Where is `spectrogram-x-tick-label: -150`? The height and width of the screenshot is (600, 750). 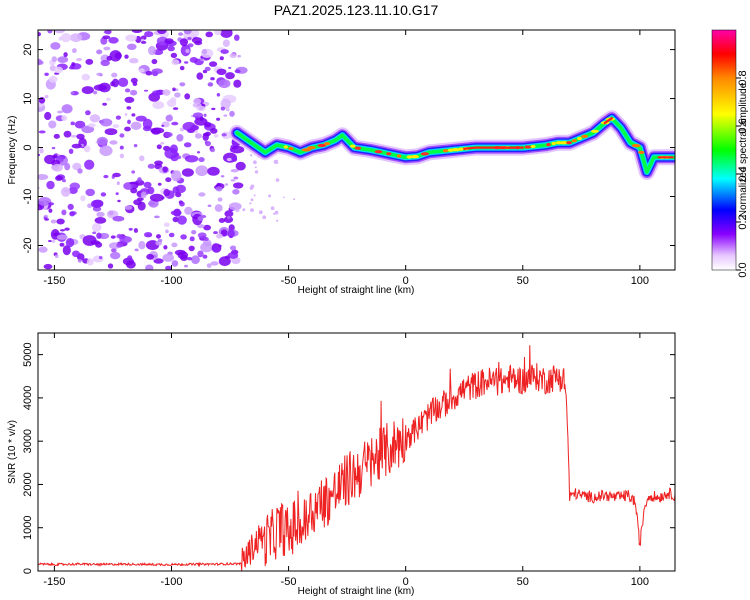 spectrogram-x-tick-label: -150 is located at coordinates (54, 281).